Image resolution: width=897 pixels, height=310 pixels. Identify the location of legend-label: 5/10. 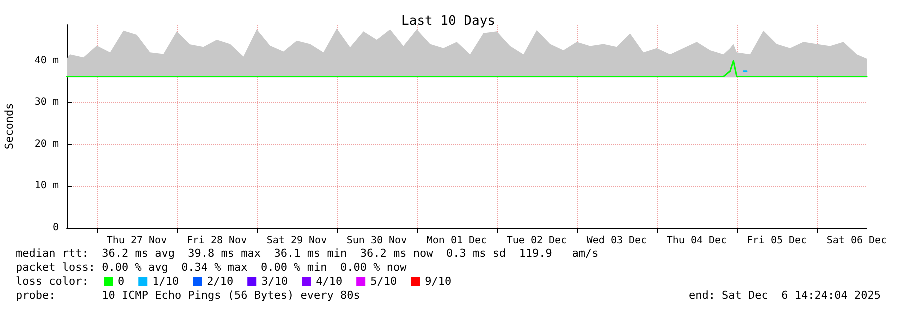
(384, 281).